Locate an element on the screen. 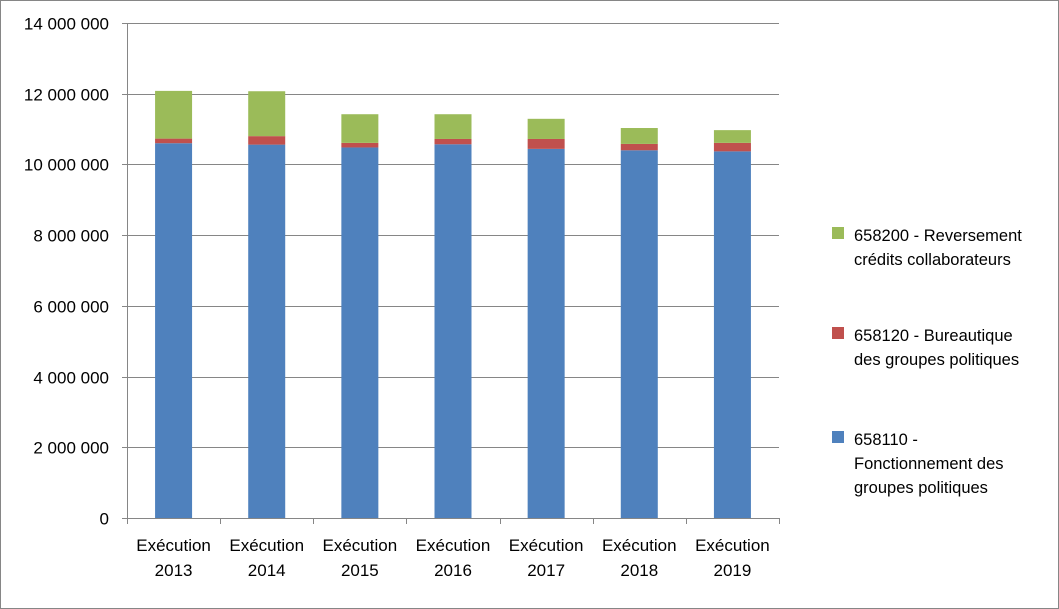  x-tick-label: 2018 is located at coordinates (639, 570).